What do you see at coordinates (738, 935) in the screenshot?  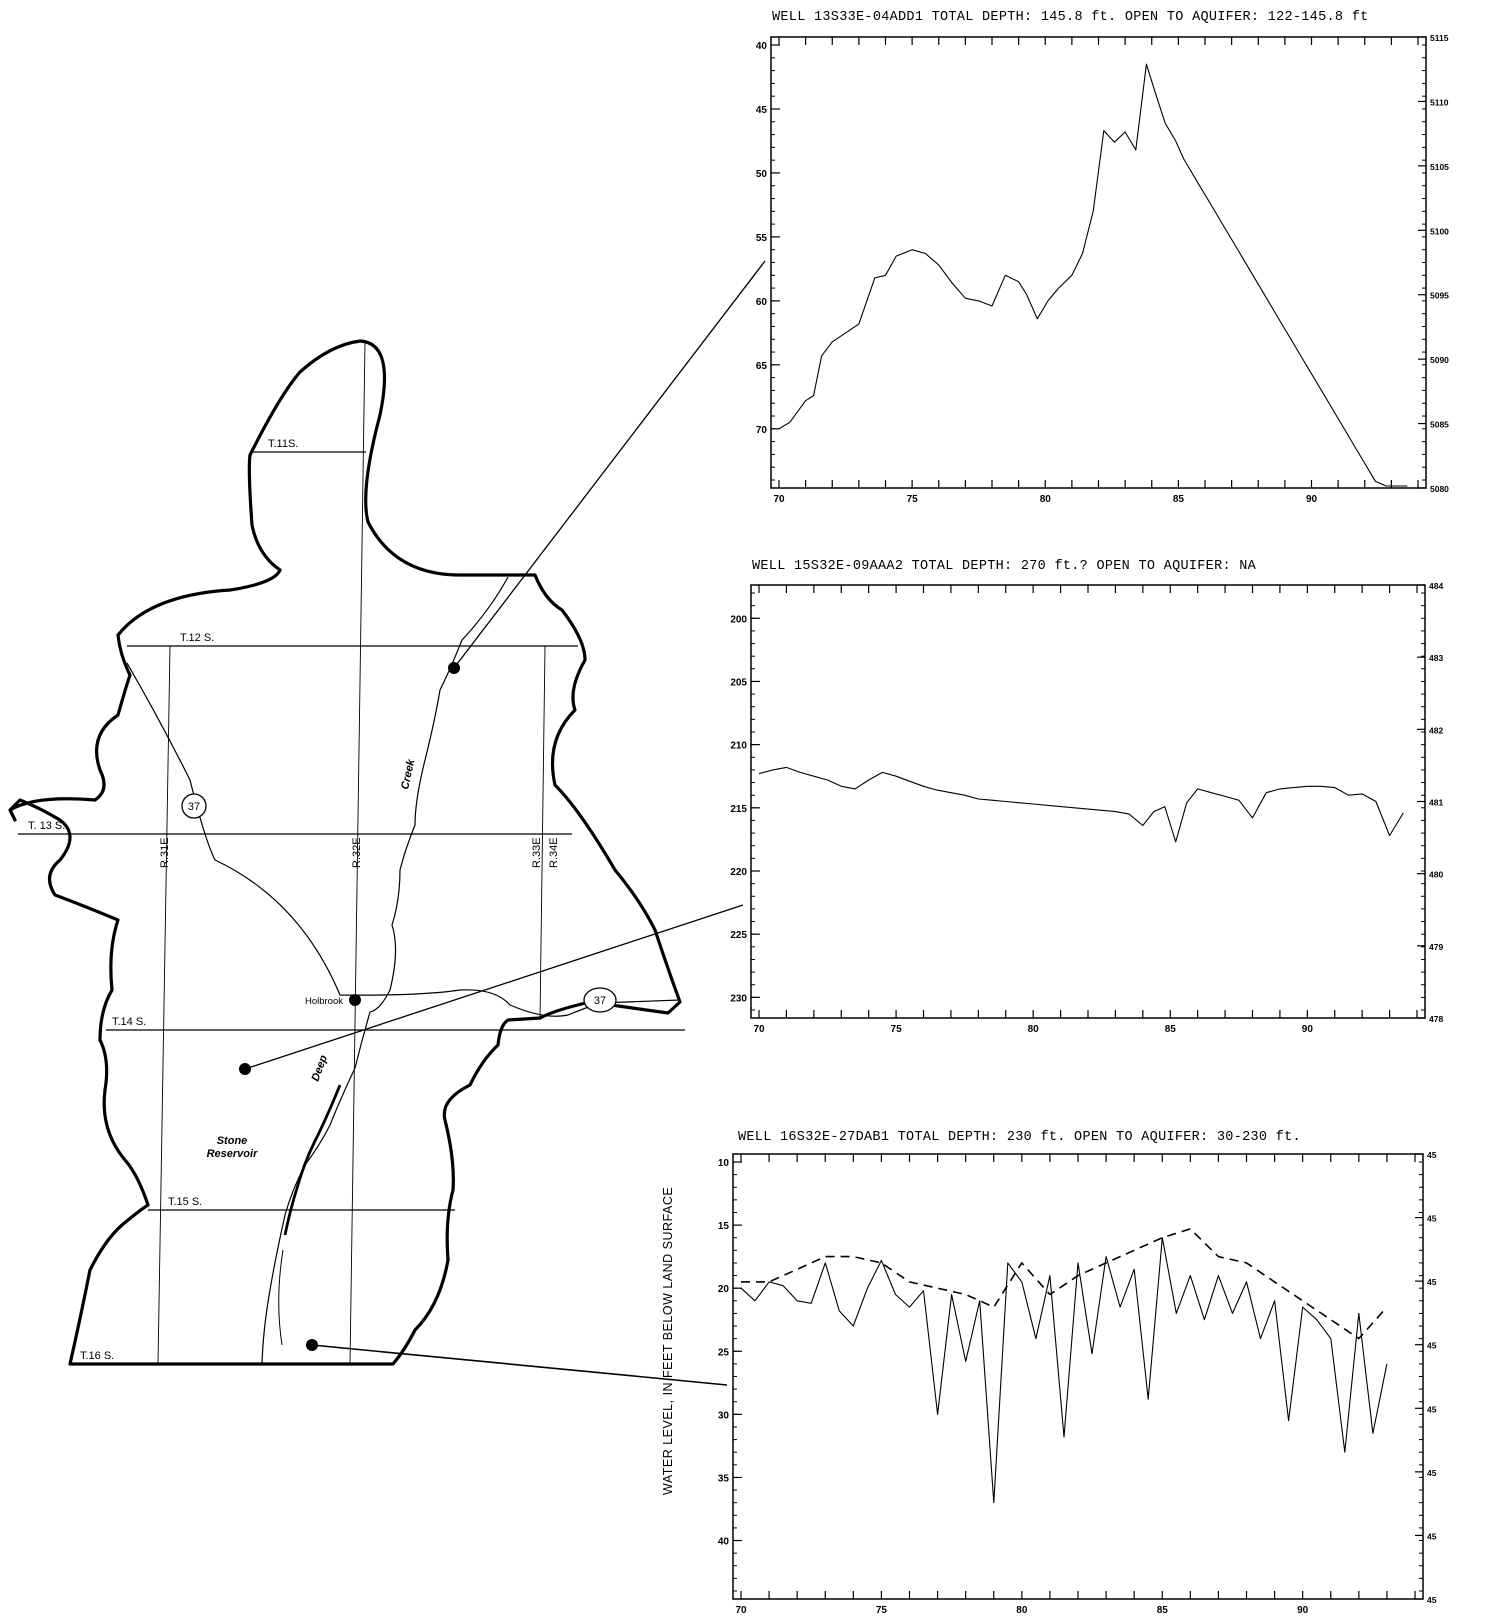 I see `y-tick-label: 225` at bounding box center [738, 935].